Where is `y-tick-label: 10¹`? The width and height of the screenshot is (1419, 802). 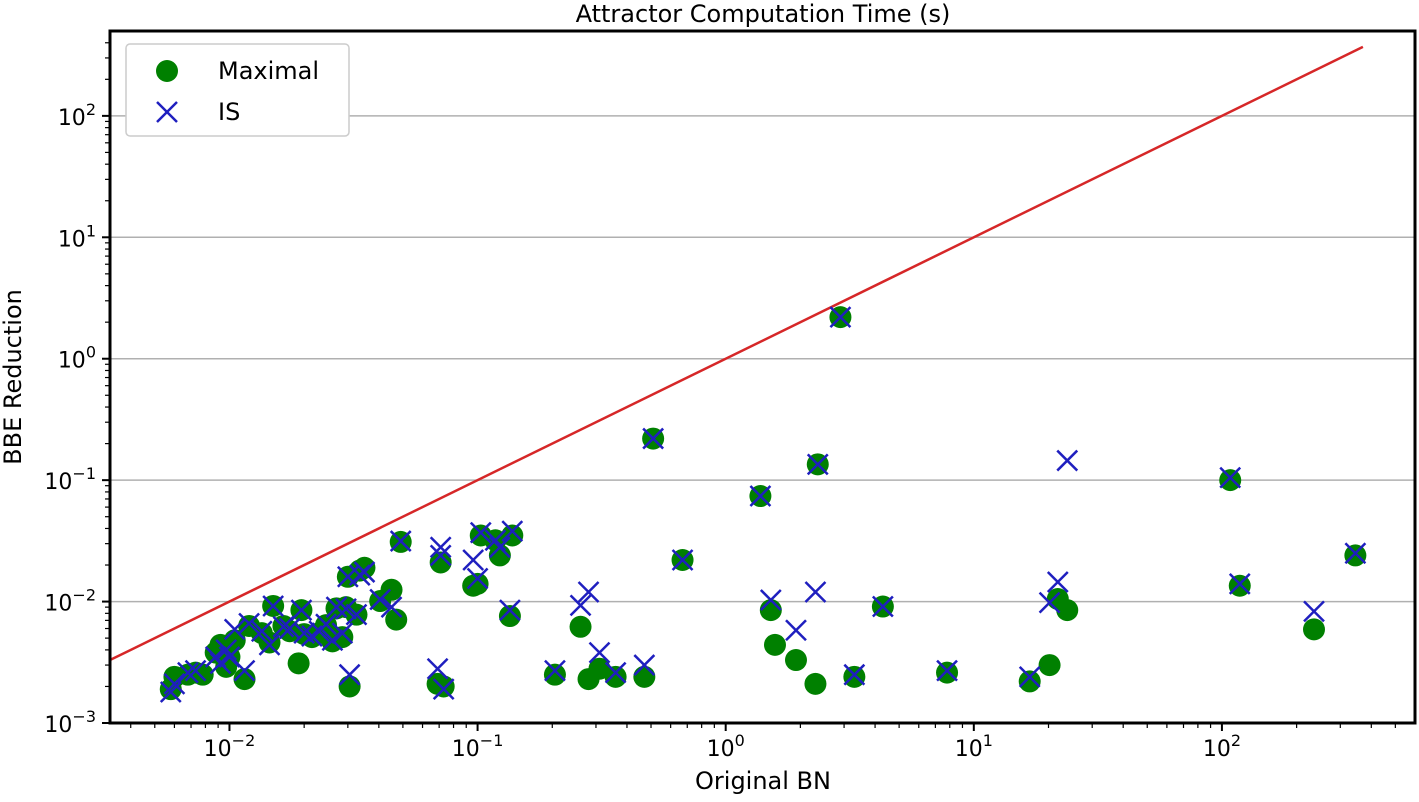 y-tick-label: 10¹ is located at coordinates (77, 236).